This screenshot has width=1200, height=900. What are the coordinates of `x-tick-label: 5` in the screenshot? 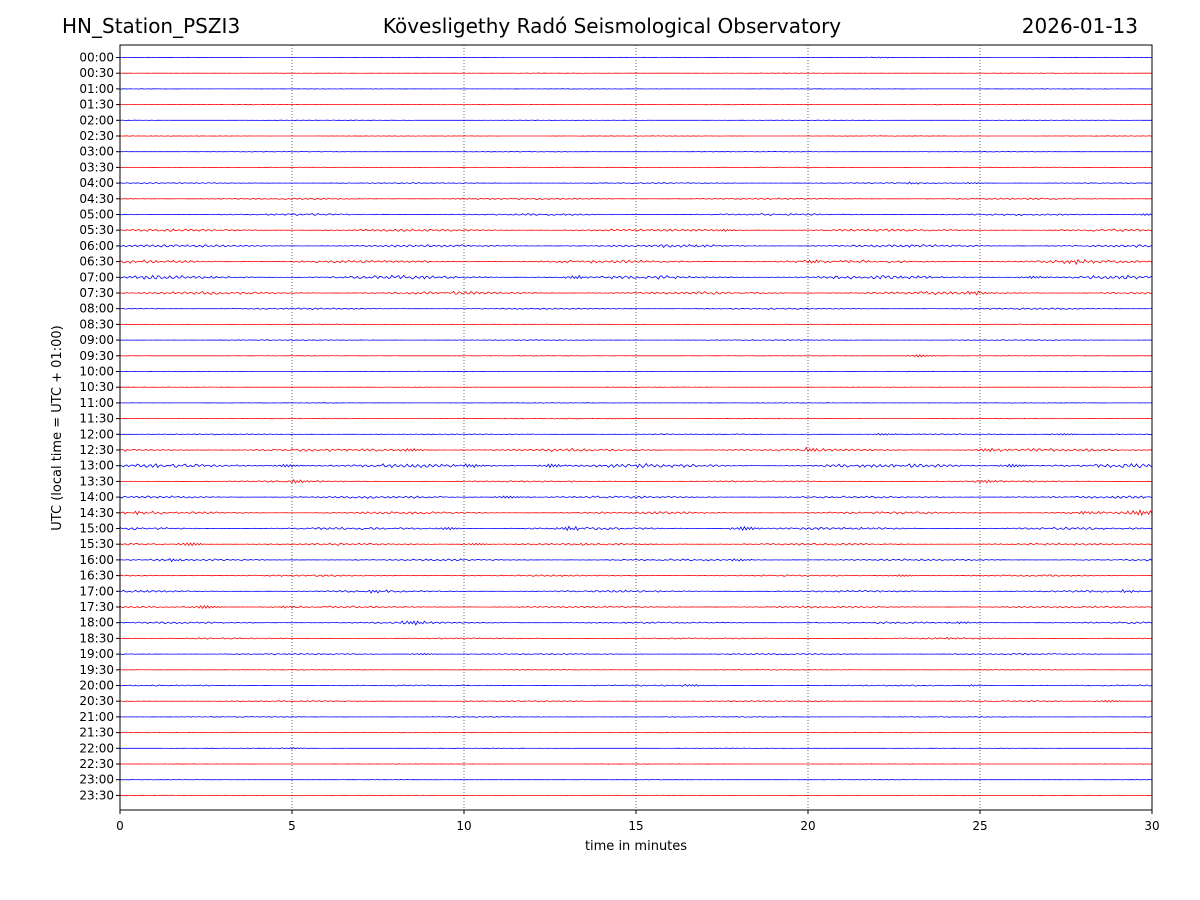 It's located at (292, 826).